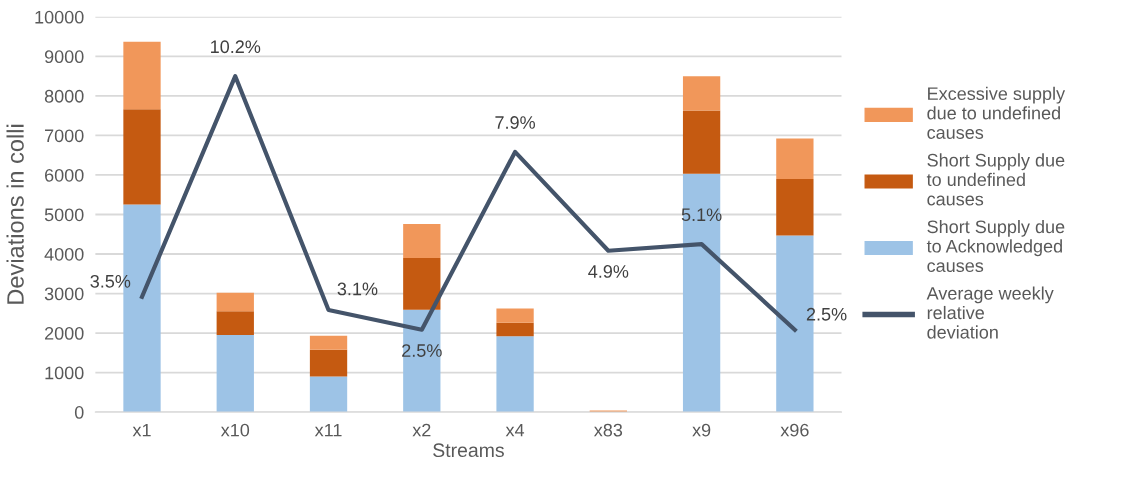 The height and width of the screenshot is (482, 1122). What do you see at coordinates (701, 430) in the screenshot?
I see `x-tick-label: x9` at bounding box center [701, 430].